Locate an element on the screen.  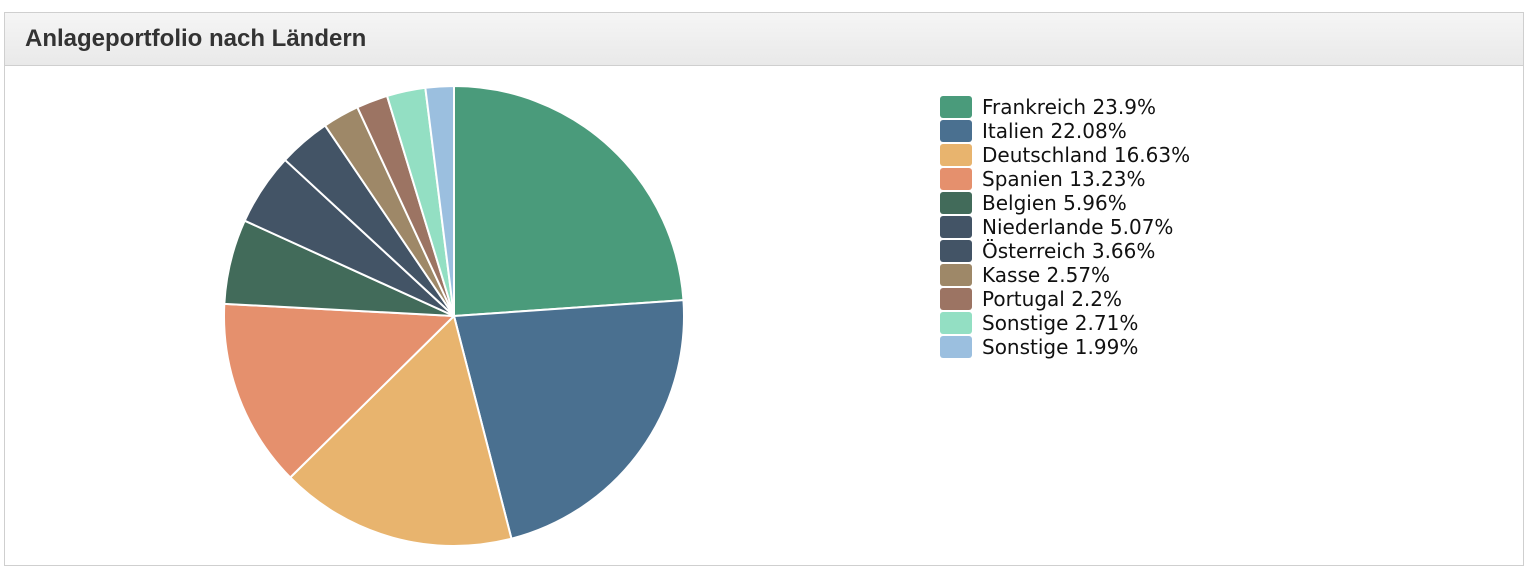
legend-label-1: Italien 22.08% is located at coordinates (1054, 131).